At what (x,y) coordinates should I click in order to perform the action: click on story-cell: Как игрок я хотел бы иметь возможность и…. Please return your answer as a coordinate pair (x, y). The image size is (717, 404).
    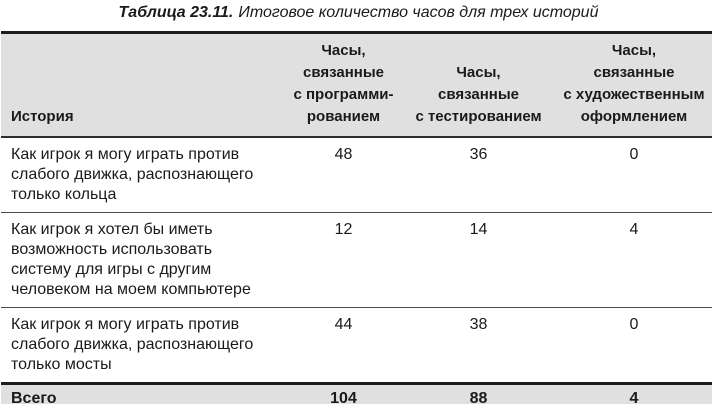
    Looking at the image, I should click on (143, 260).